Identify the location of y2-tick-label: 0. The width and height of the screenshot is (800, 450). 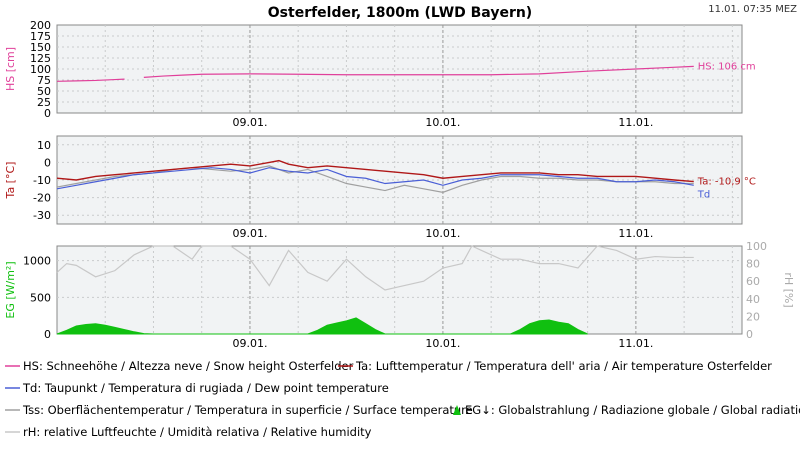
(749, 334).